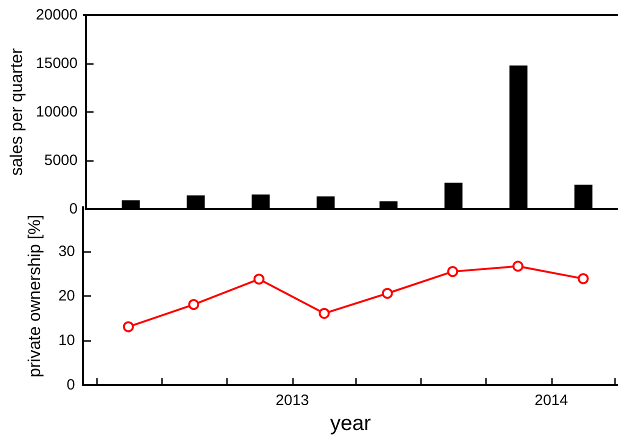  What do you see at coordinates (16, 112) in the screenshot?
I see `y-axis-title: sales per quarter` at bounding box center [16, 112].